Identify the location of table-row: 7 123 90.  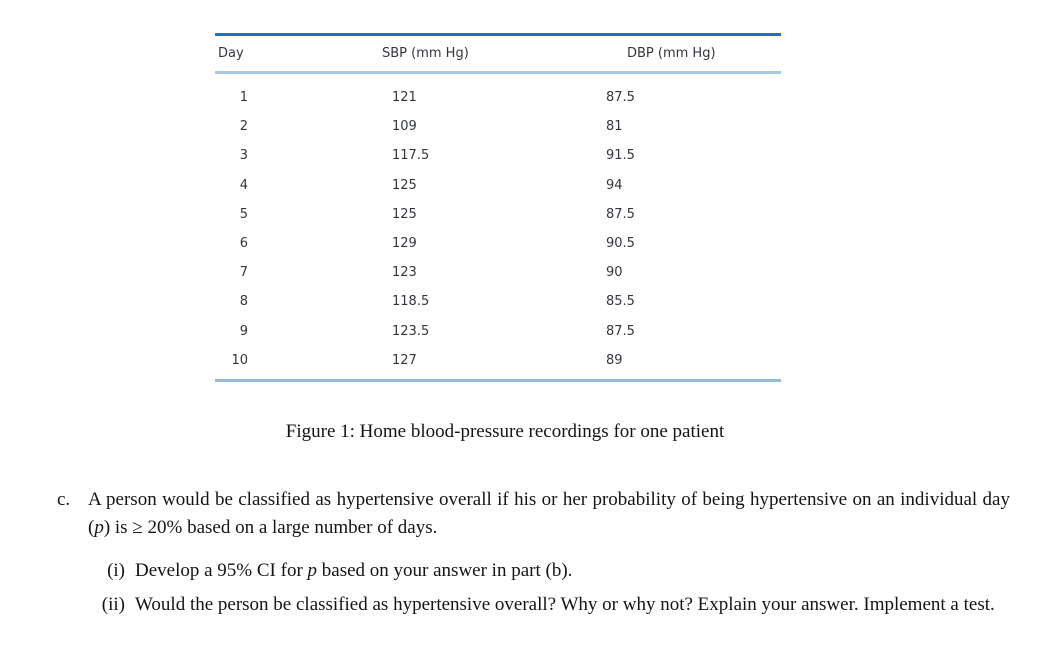
(498, 272).